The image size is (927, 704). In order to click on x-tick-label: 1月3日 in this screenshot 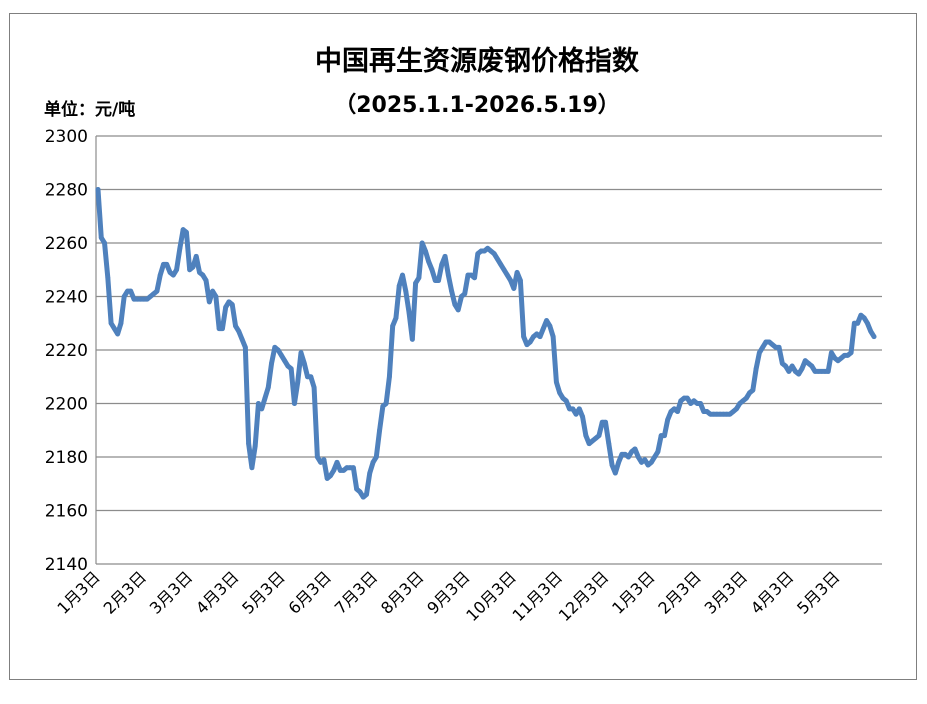, I will do `click(633, 592)`.